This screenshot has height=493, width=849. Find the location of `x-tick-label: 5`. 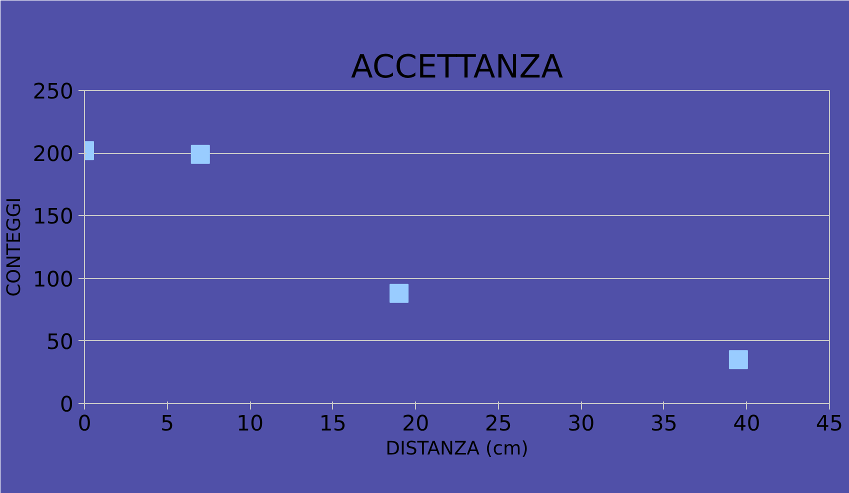

x-tick-label: 5 is located at coordinates (167, 424).